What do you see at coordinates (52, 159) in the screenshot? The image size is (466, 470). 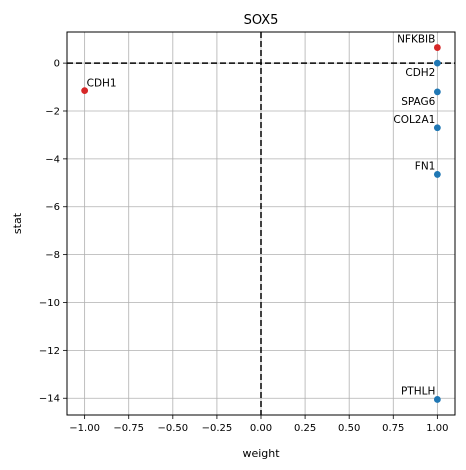 I see `y-tick-label: −4` at bounding box center [52, 159].